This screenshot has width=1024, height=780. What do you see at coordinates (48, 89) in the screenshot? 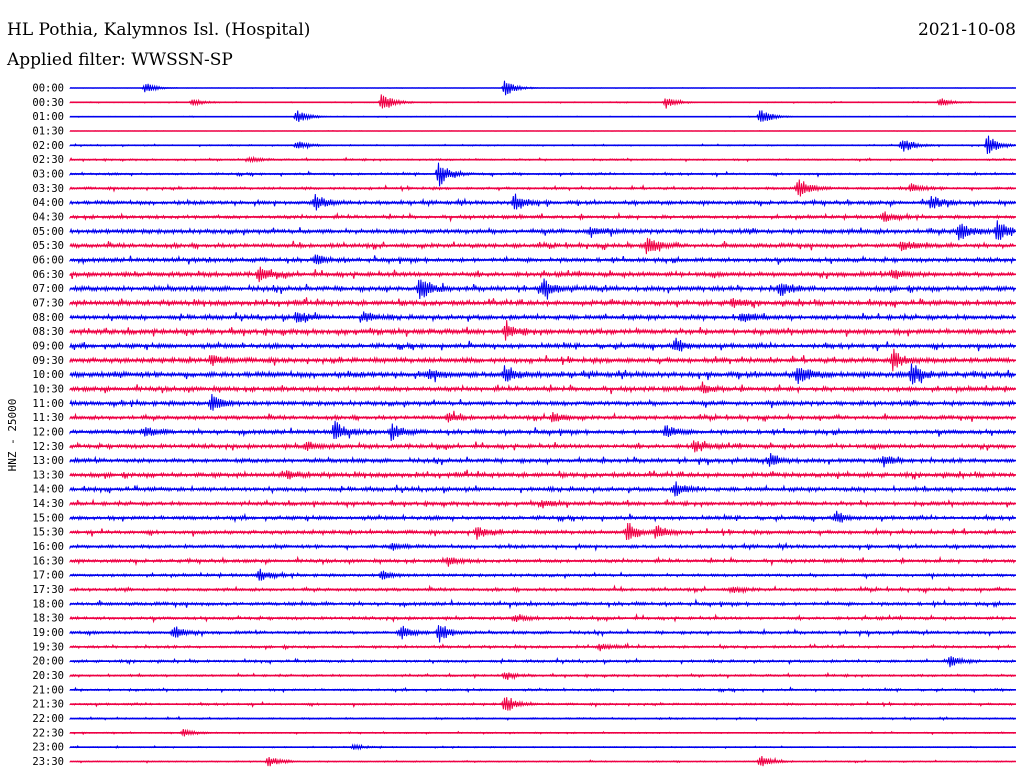
I see `row-time-label: 00:00` at bounding box center [48, 89].